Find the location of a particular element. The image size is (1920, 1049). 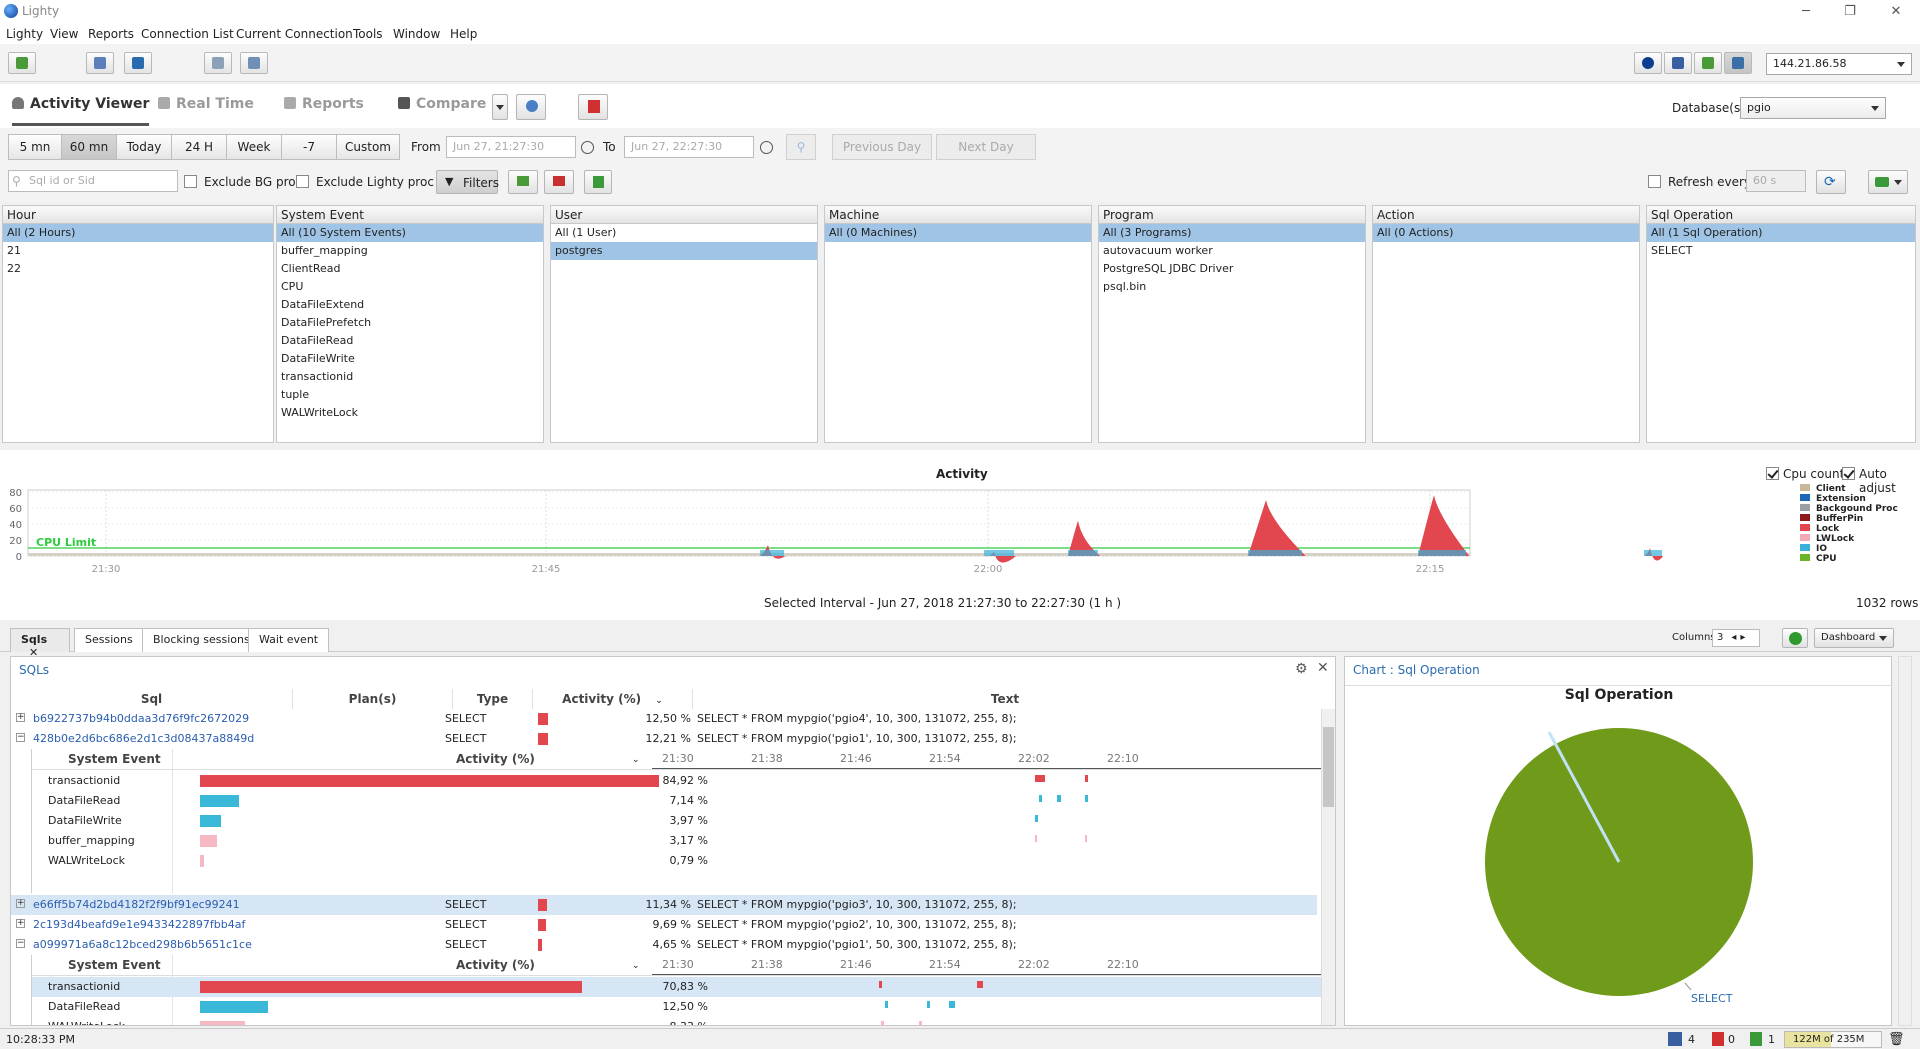

refresh-checkbox is located at coordinates (1654, 181).